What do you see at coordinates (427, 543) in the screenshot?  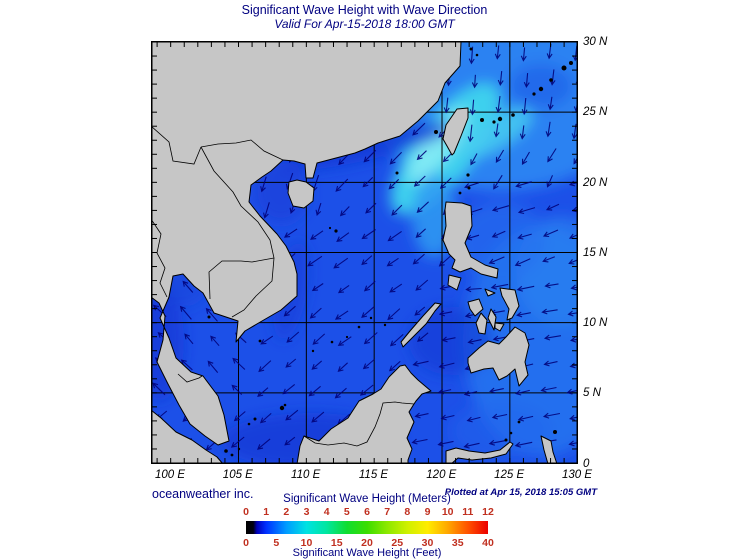 I see `feet-tick: 30` at bounding box center [427, 543].